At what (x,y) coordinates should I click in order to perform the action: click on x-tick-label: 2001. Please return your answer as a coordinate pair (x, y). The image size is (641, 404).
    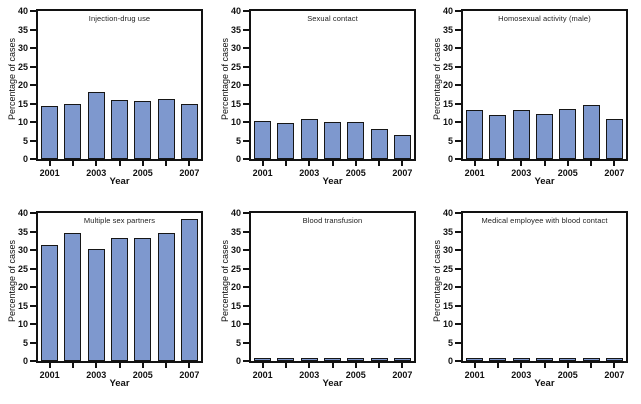
    Looking at the image, I should click on (262, 173).